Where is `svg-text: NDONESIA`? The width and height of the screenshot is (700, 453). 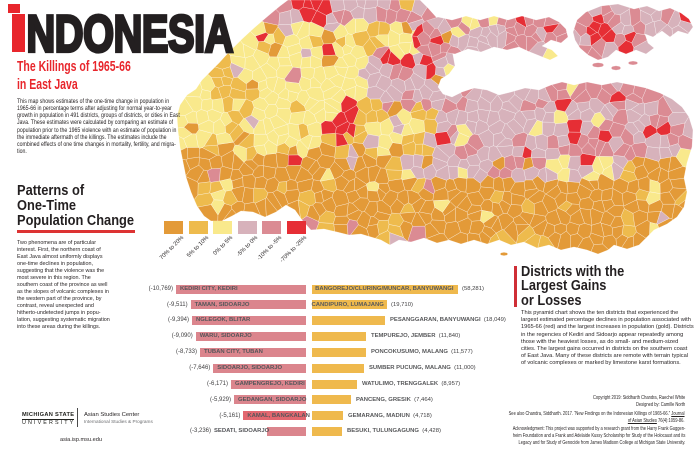
svg-text: NDONESIA is located at coordinates (130, 31).